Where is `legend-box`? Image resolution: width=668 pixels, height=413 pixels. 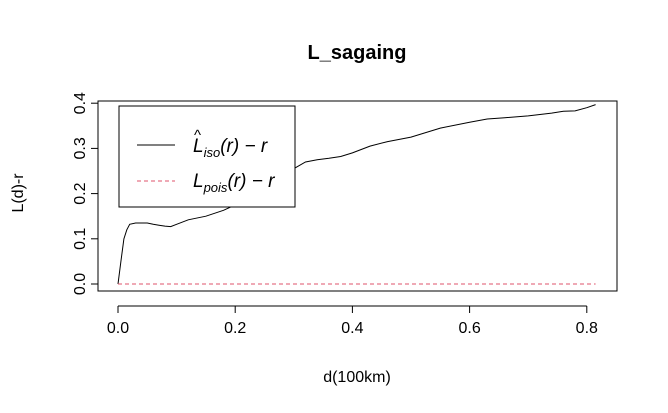 legend-box is located at coordinates (207, 156).